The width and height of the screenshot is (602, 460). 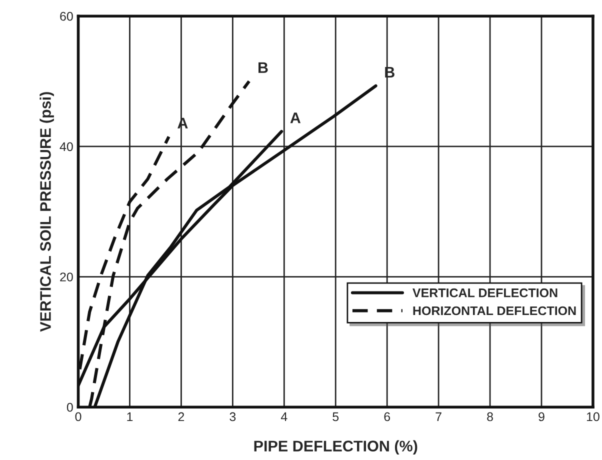 What do you see at coordinates (494, 311) in the screenshot?
I see `legend-label: HORIZONTAL DEFLECTION` at bounding box center [494, 311].